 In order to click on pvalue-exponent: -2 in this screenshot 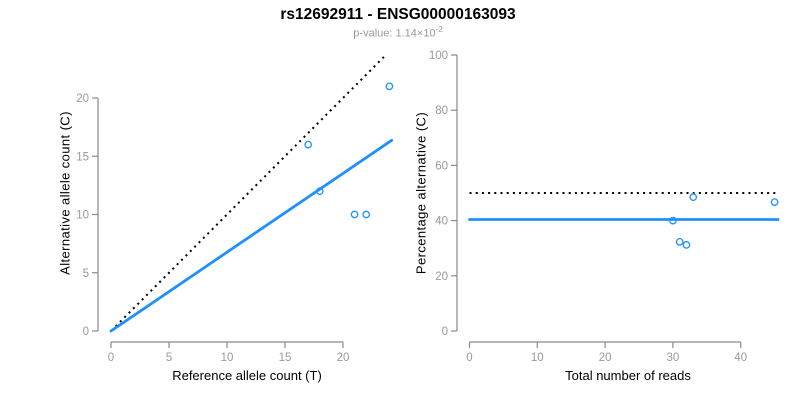, I will do `click(439, 29)`.